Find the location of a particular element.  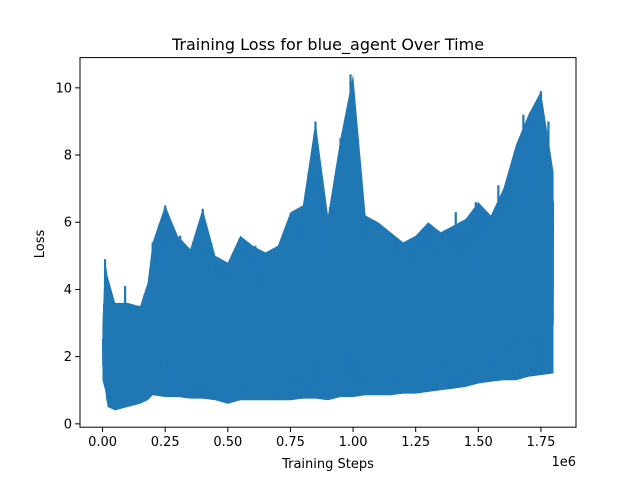

x-tick-label: 0.50 is located at coordinates (227, 442).